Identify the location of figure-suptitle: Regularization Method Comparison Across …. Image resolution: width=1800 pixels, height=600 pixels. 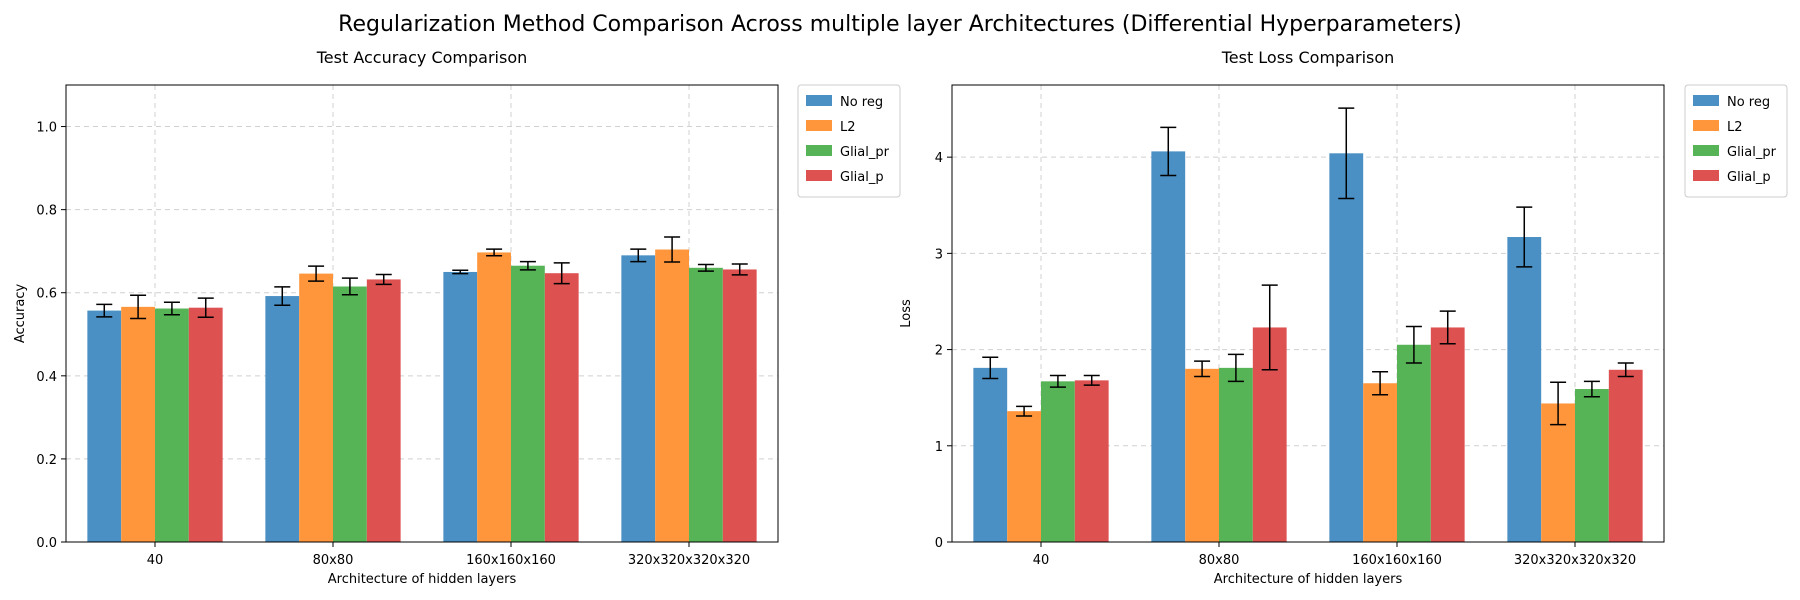
(900, 24).